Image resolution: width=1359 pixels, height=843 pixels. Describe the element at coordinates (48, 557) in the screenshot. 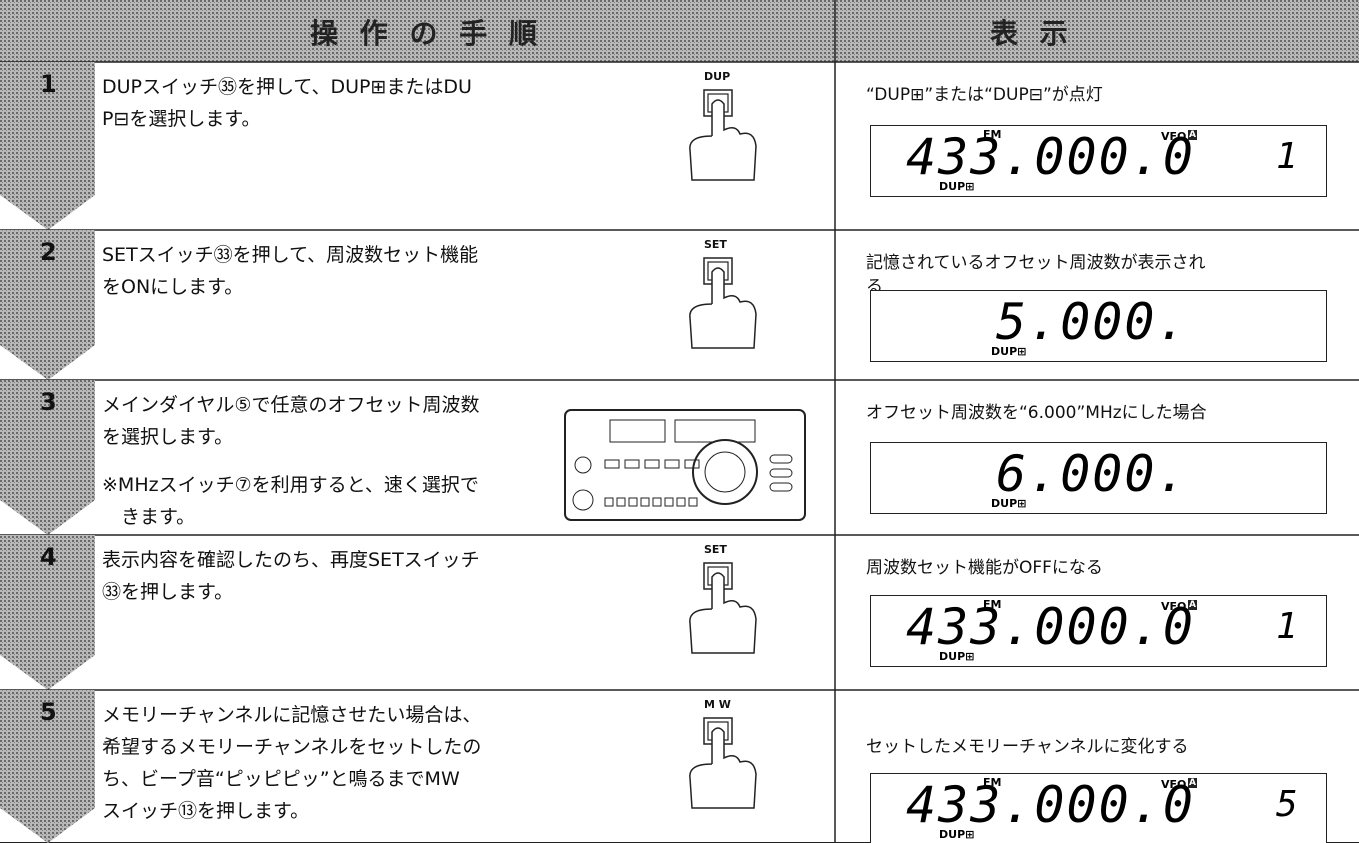

I see `step-number: 4` at that location.